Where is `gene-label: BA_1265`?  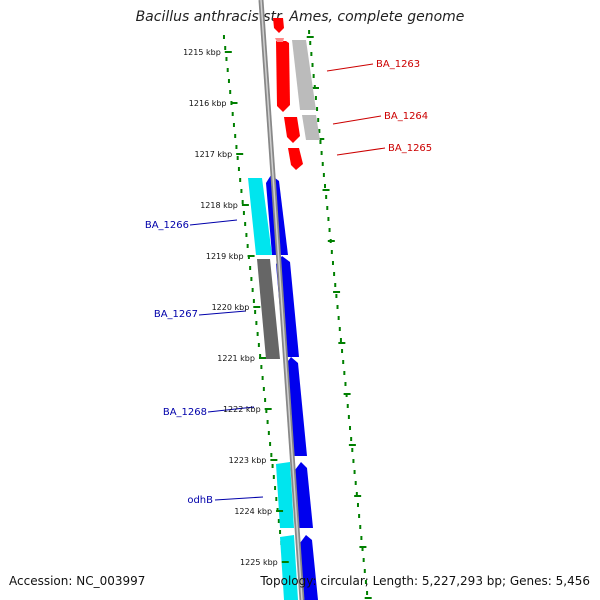 gene-label: BA_1265 is located at coordinates (410, 148).